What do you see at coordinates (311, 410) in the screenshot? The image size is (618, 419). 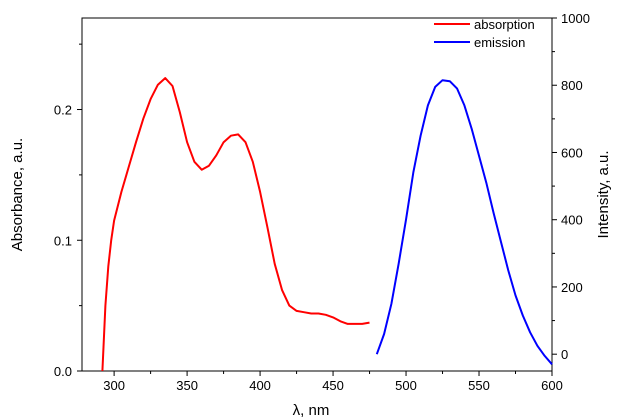 I see `x-axis-title: λ, nm` at bounding box center [311, 410].